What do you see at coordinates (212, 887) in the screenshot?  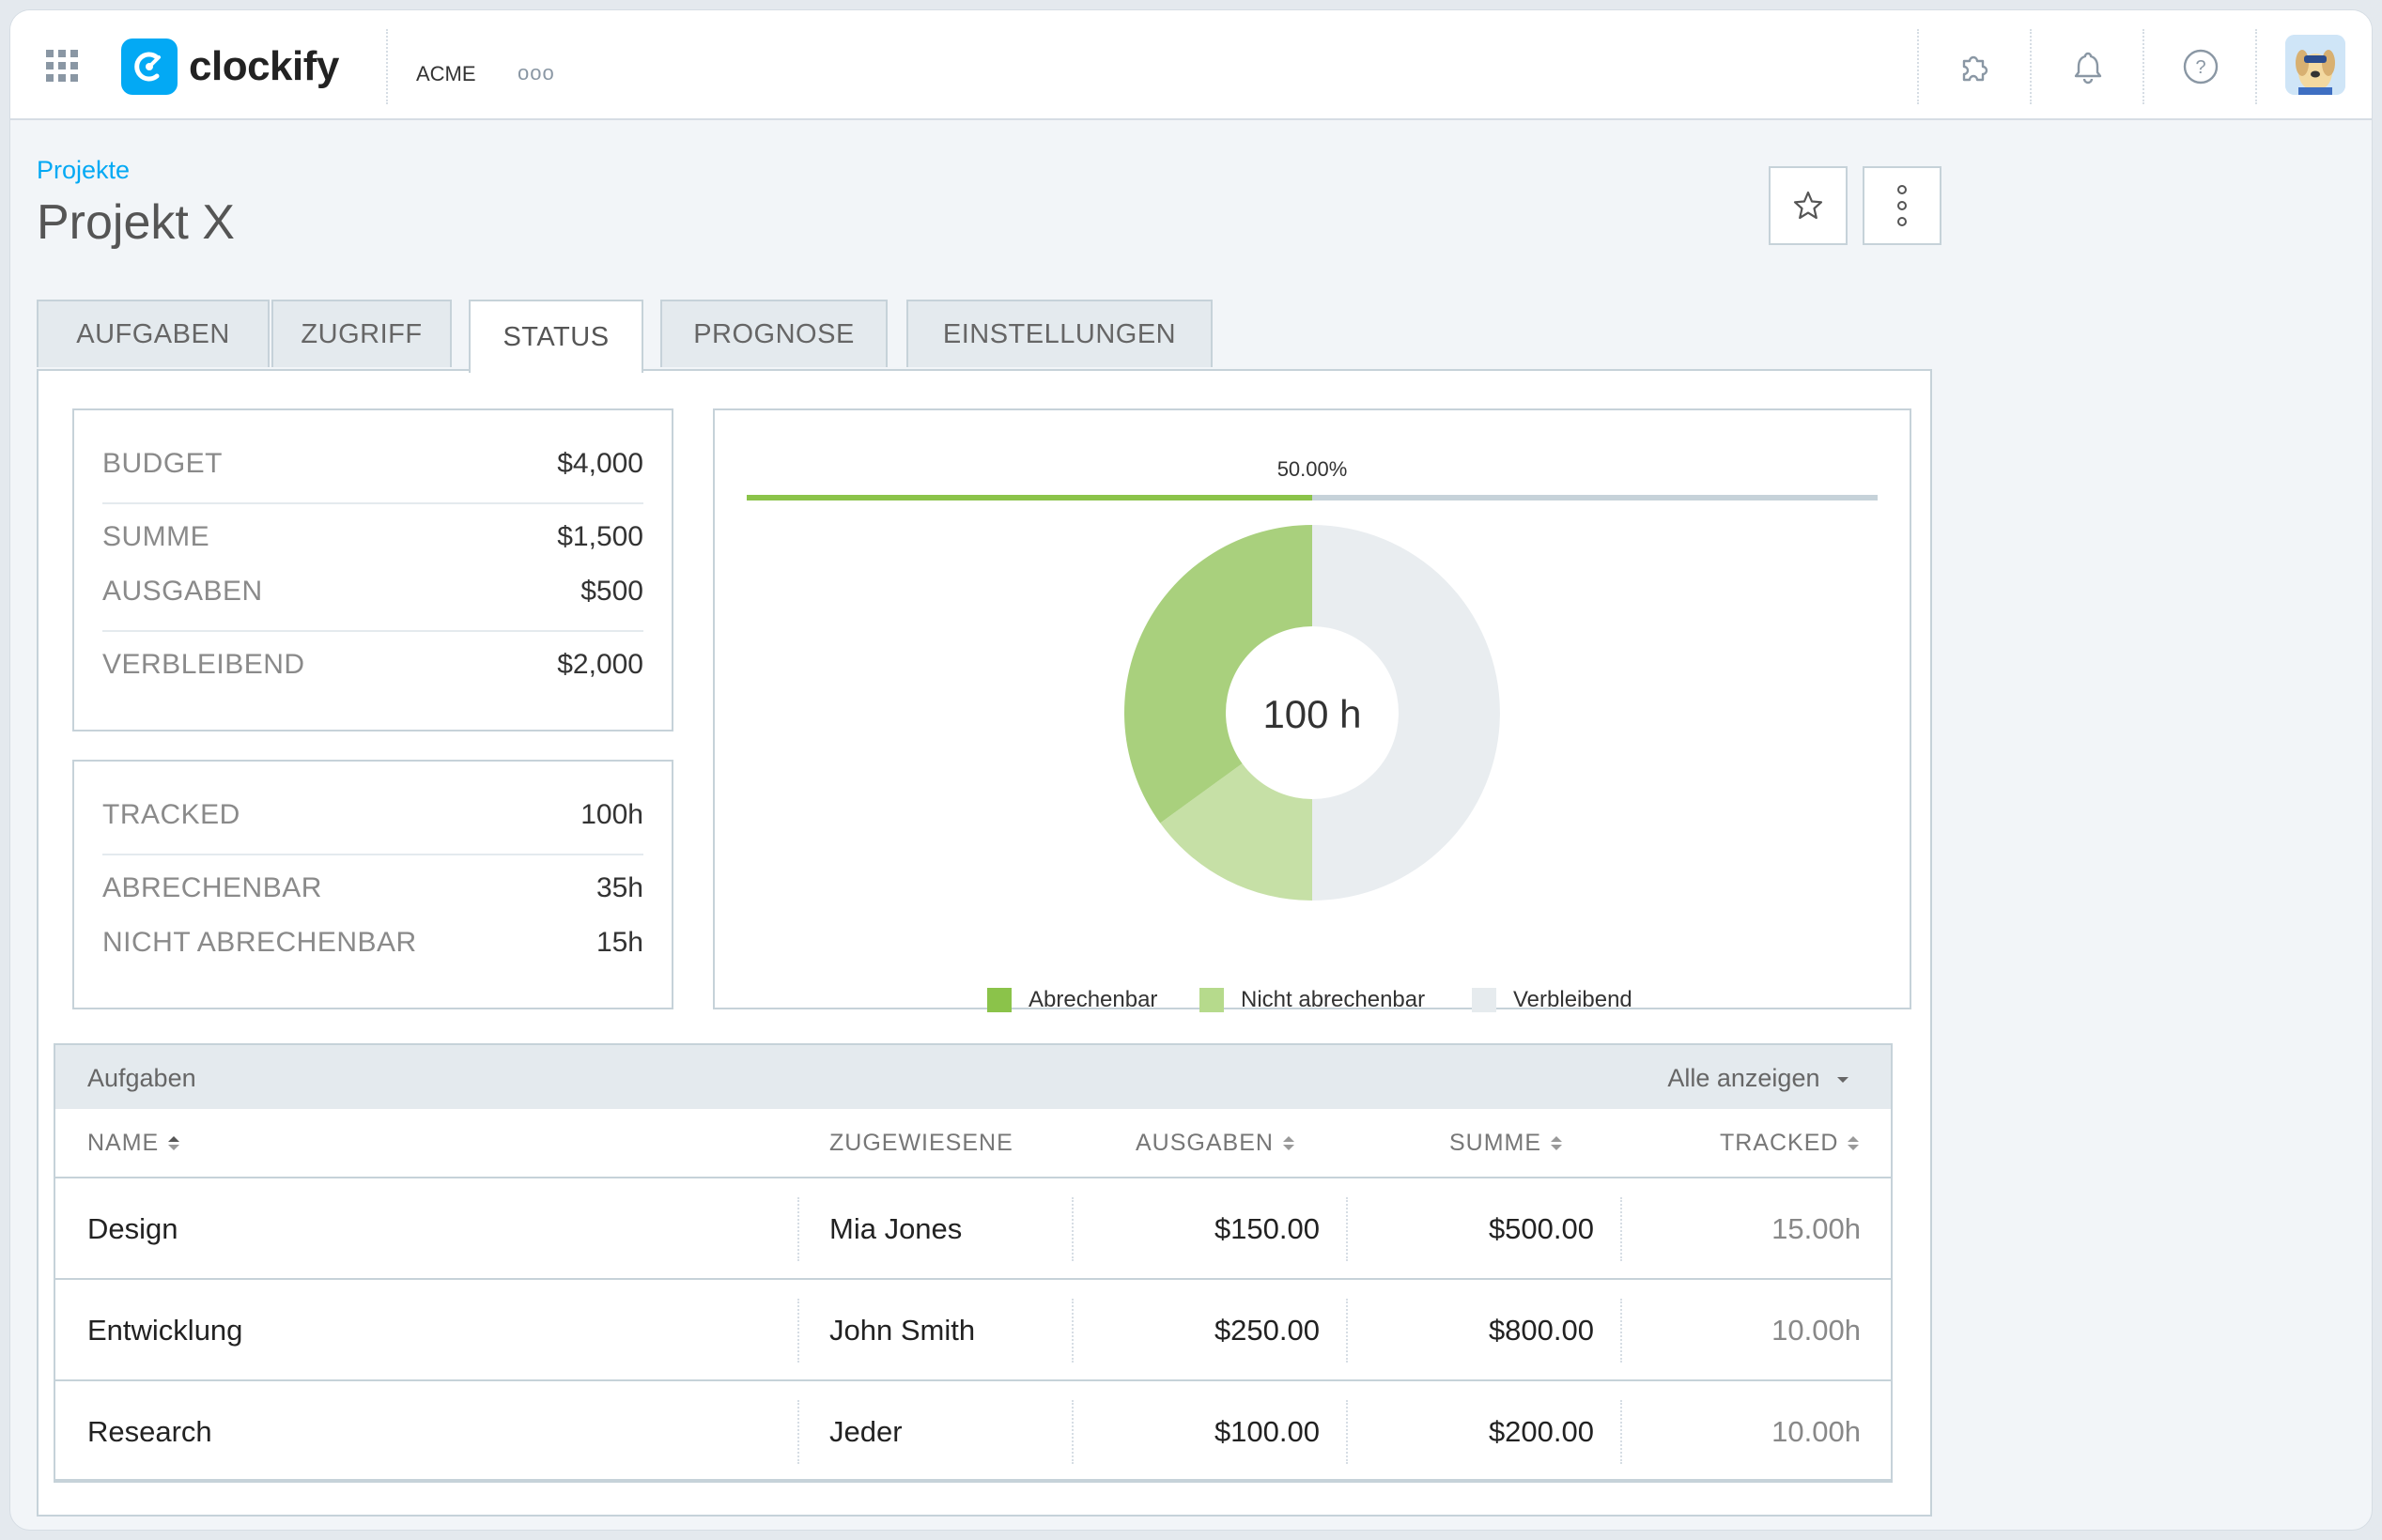 I see `billable-label: ABRECHENBAR` at bounding box center [212, 887].